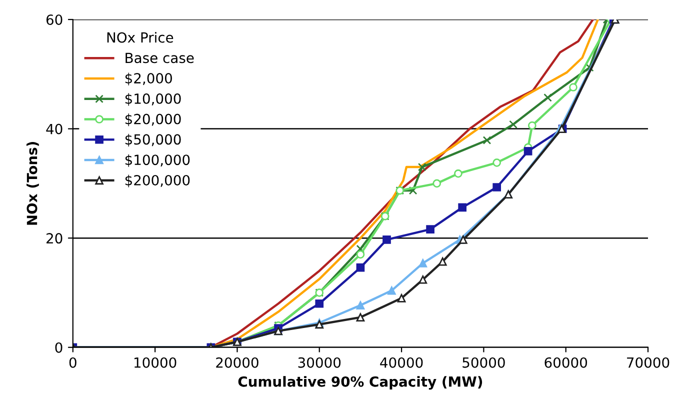 The image size is (675, 415). Describe the element at coordinates (54, 129) in the screenshot. I see `y-tick-label: 40` at that location.